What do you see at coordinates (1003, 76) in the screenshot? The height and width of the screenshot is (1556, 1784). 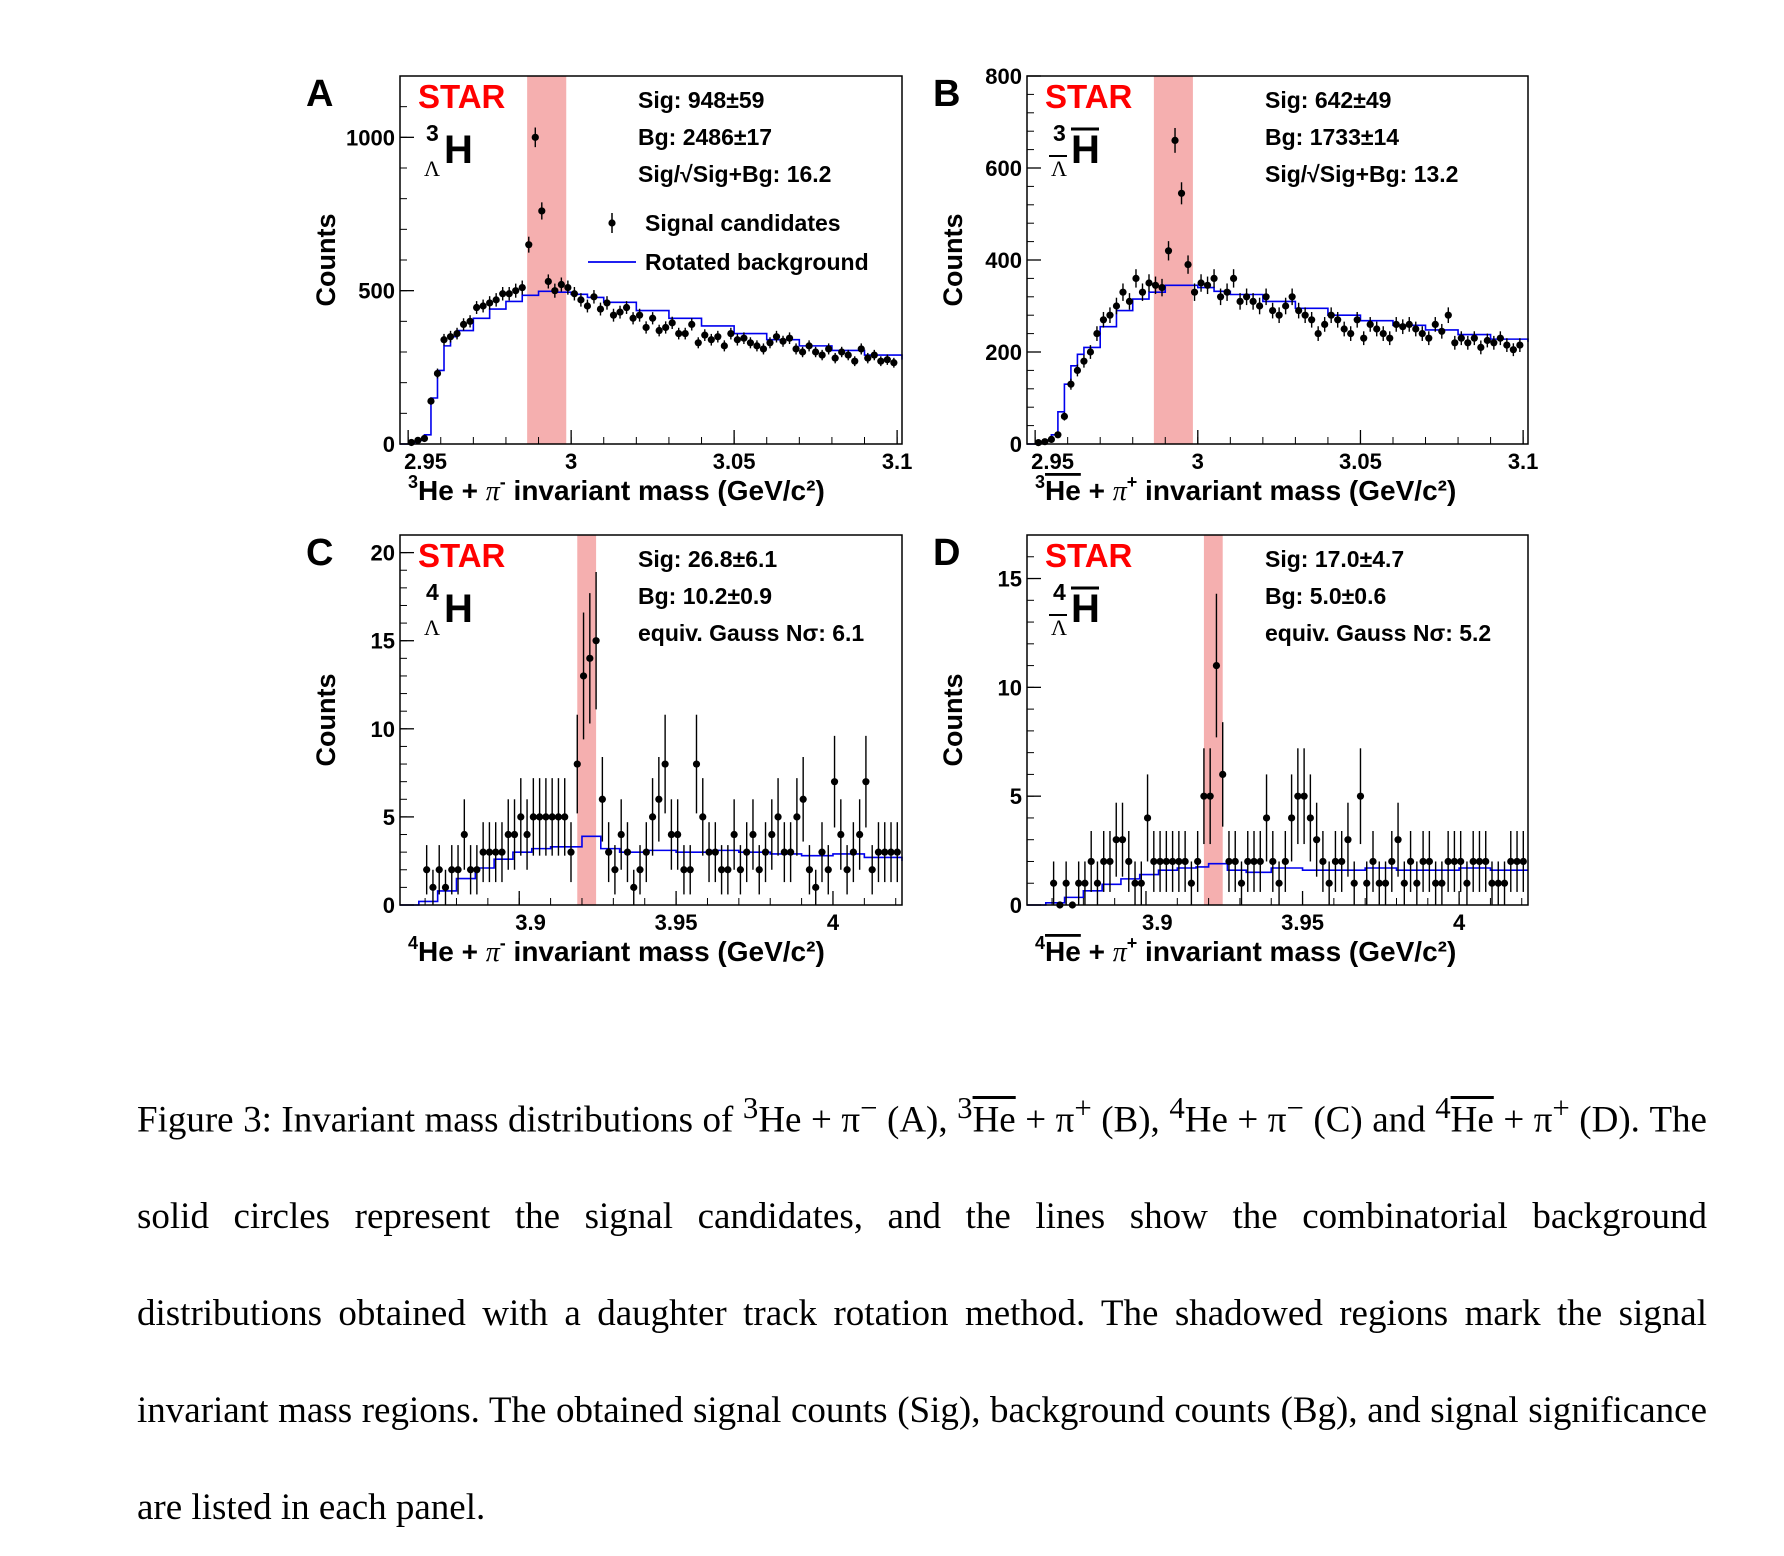 I see `y-tick-label: 800` at bounding box center [1003, 76].